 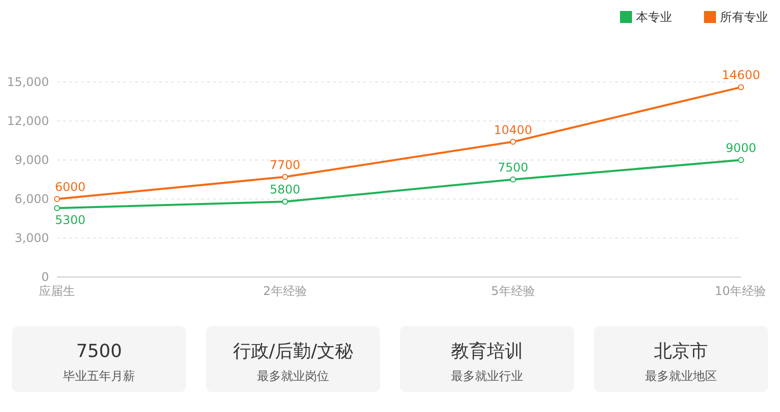 What do you see at coordinates (741, 75) in the screenshot?
I see `data-label: 14600` at bounding box center [741, 75].